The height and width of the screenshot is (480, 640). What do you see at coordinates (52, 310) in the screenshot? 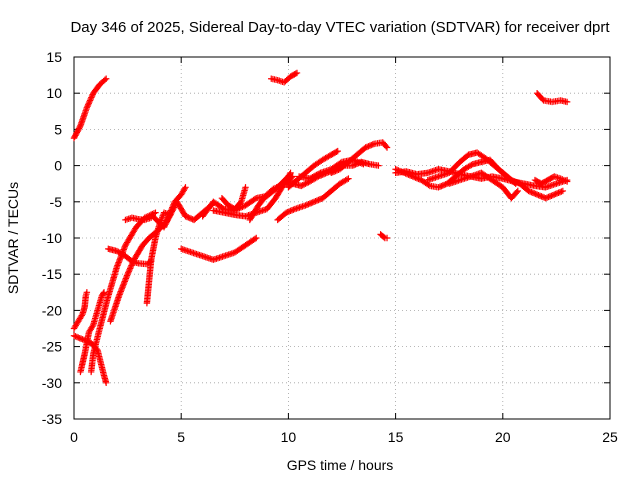
I see `y-tick-label: -20` at bounding box center [52, 310].